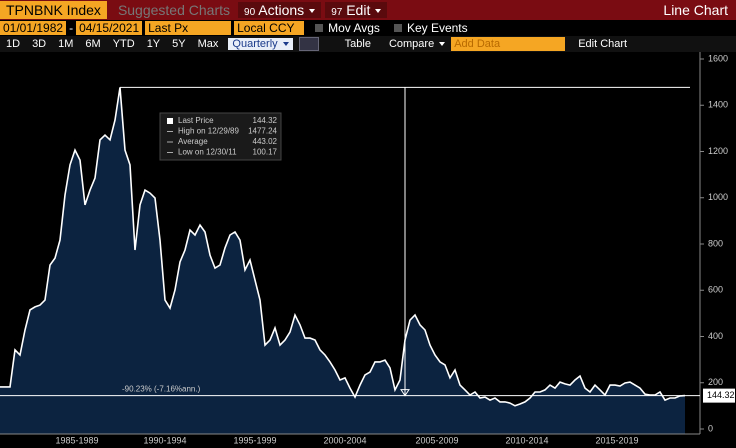 The image size is (736, 448). I want to click on legend-value: 443.02, so click(265, 141).